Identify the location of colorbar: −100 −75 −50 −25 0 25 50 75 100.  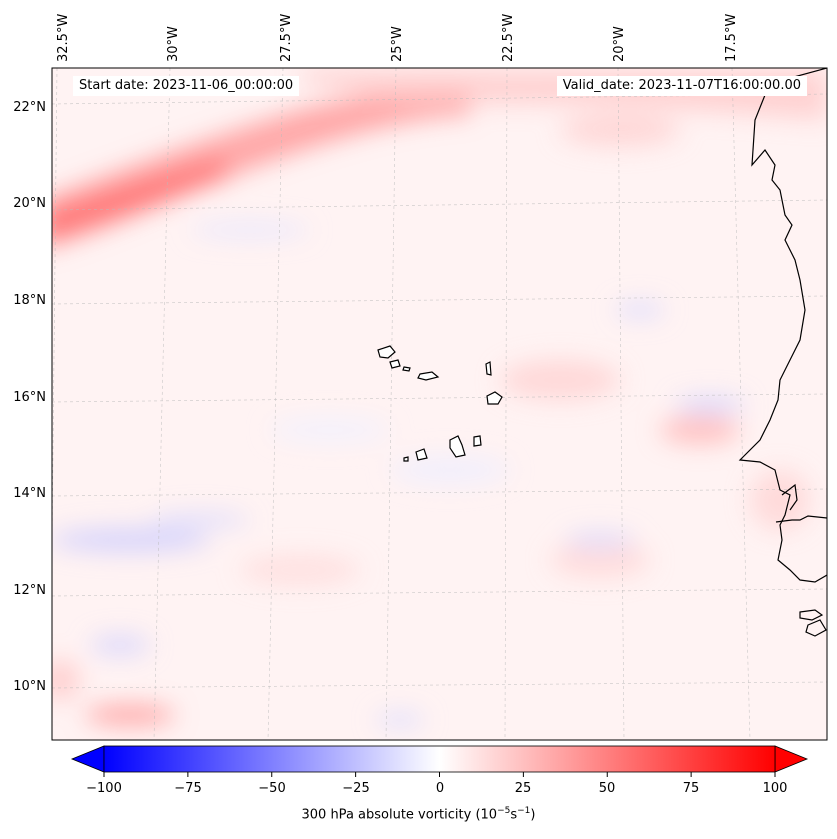
(439, 770).